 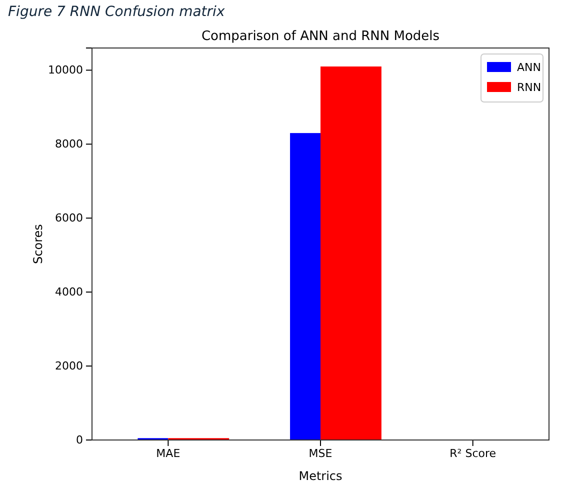 What do you see at coordinates (168, 453) in the screenshot?
I see `x-tick-label: MAE` at bounding box center [168, 453].